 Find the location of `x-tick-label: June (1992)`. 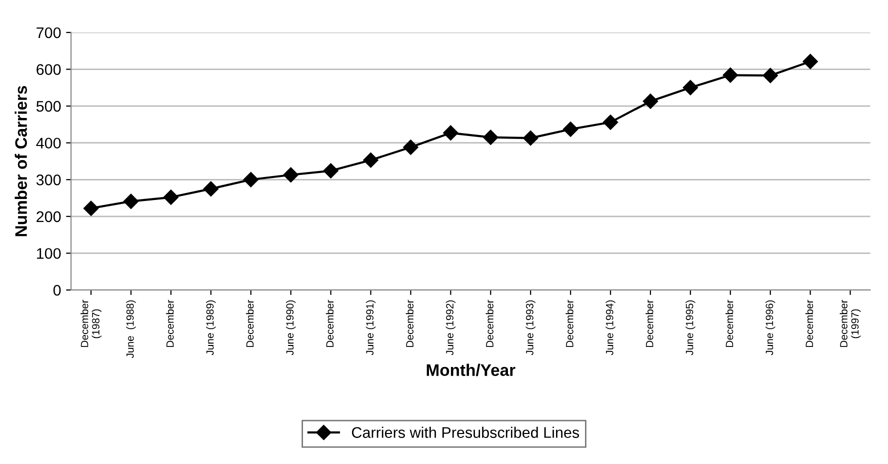

x-tick-label: June (1992) is located at coordinates (451, 328).